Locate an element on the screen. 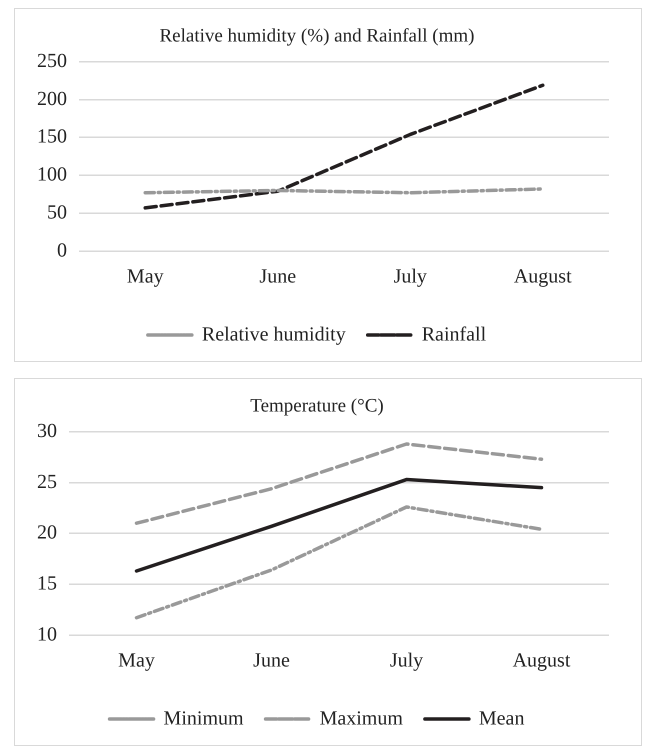 The height and width of the screenshot is (747, 654). legend-label: Relative humidity is located at coordinates (274, 334).